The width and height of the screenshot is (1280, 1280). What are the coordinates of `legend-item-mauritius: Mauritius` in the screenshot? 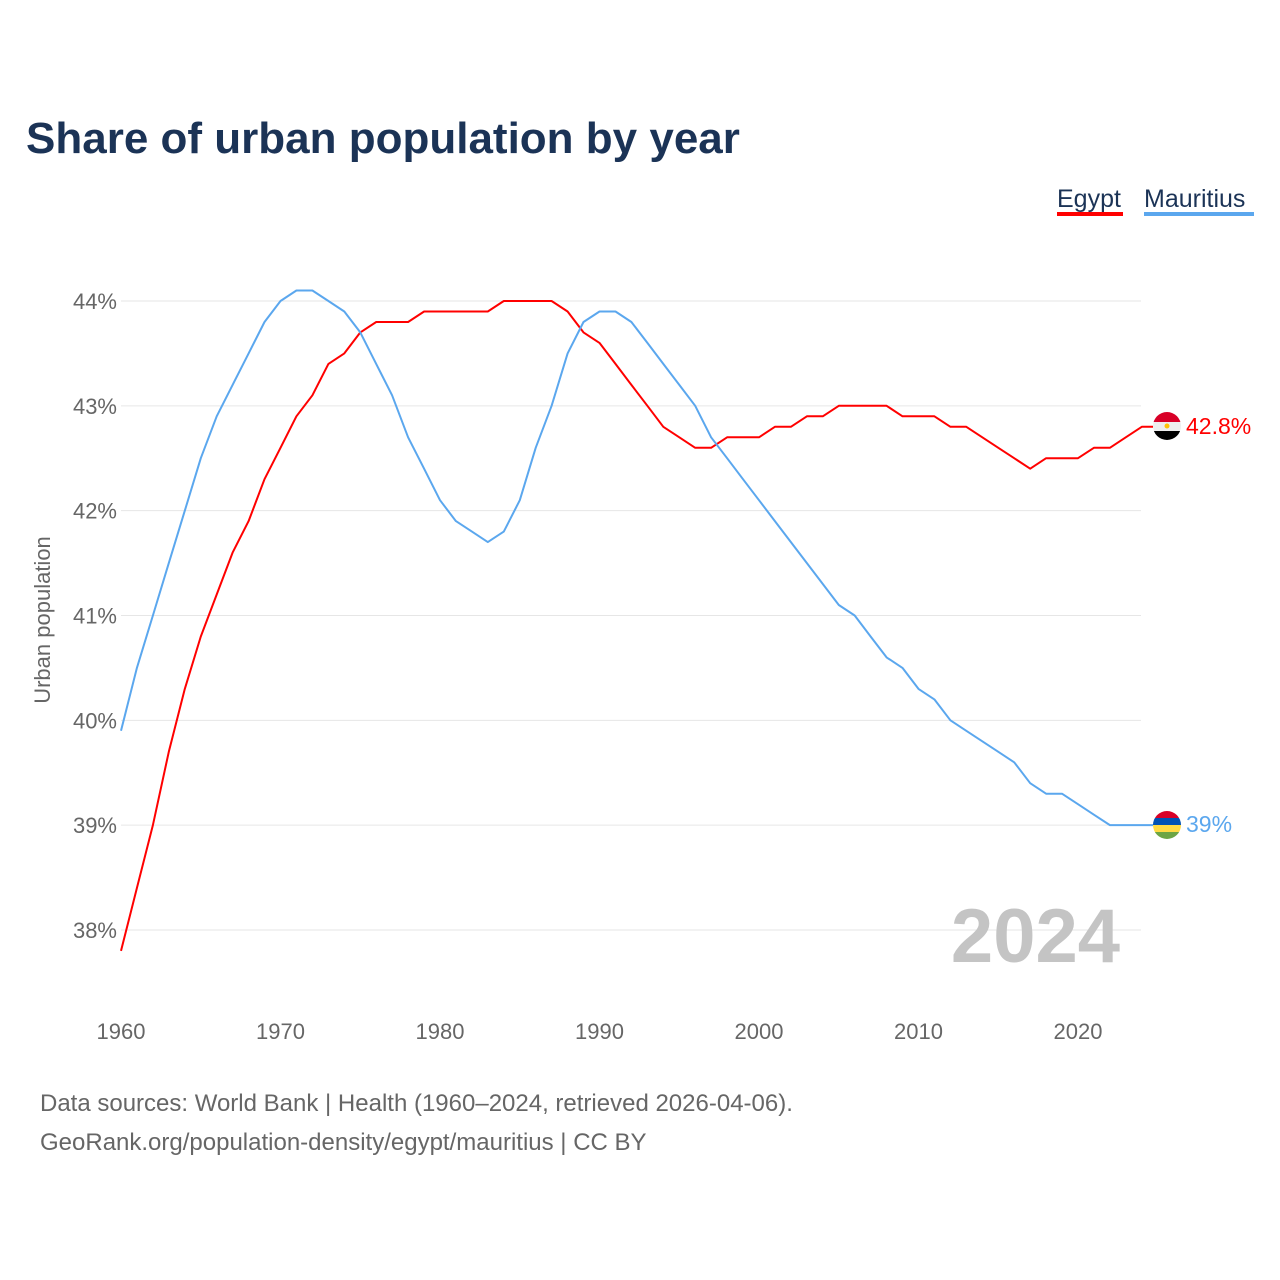 It's located at (1199, 200).